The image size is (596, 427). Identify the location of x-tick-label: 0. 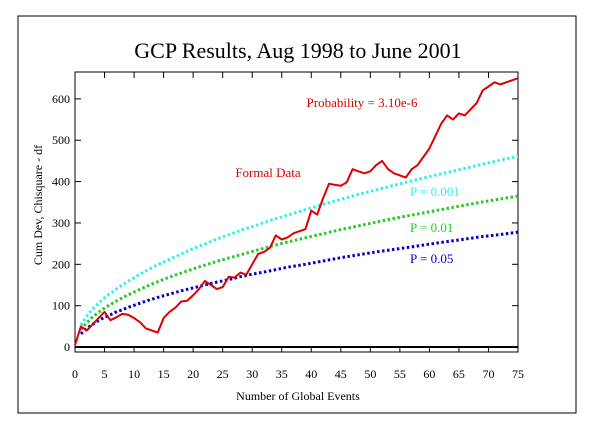
(75, 374).